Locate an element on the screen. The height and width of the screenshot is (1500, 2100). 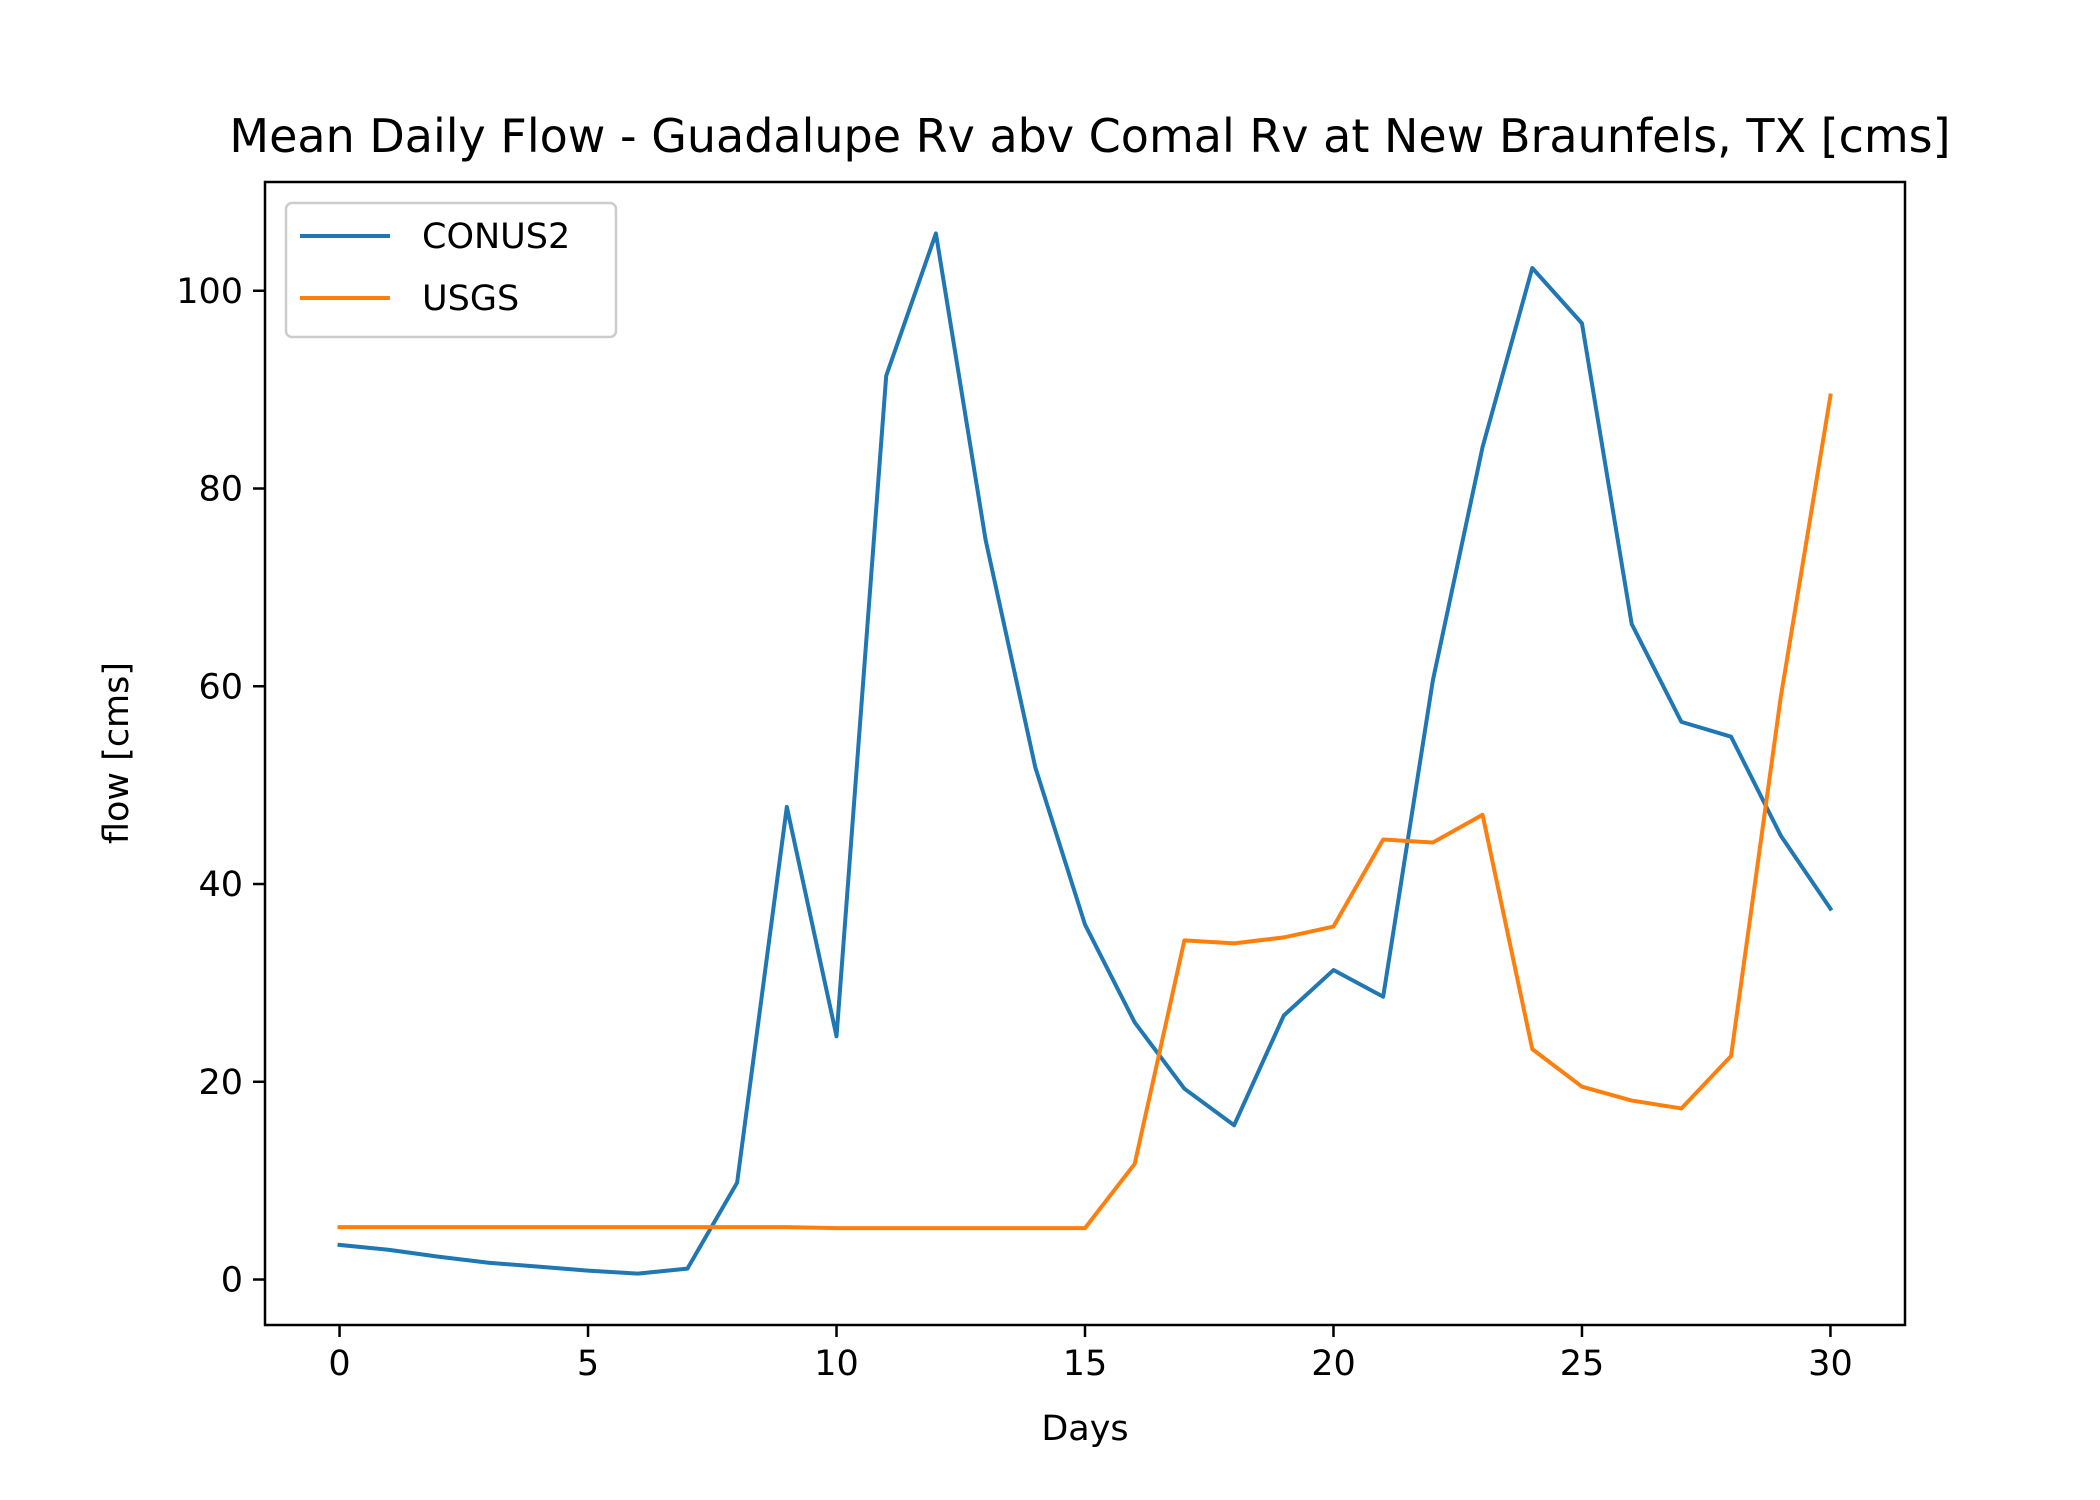
y-axis: 0 20 40 60 80 100 is located at coordinates (220, 786).